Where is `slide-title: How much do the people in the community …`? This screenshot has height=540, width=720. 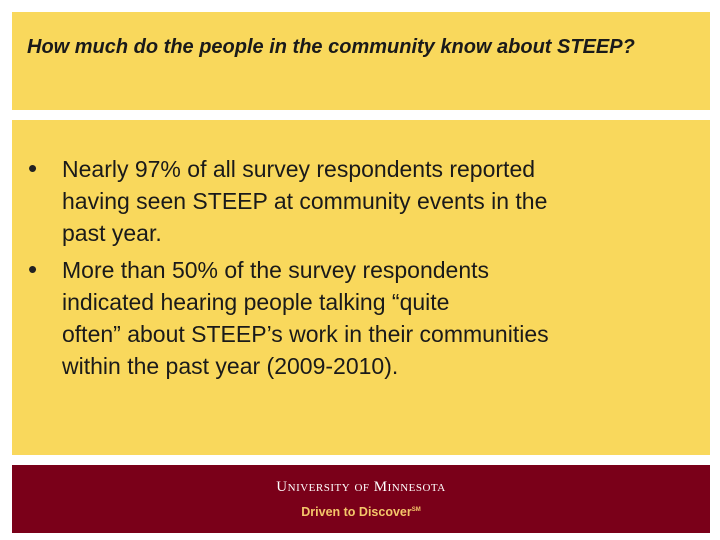 slide-title: How much do the people in the community … is located at coordinates (331, 47).